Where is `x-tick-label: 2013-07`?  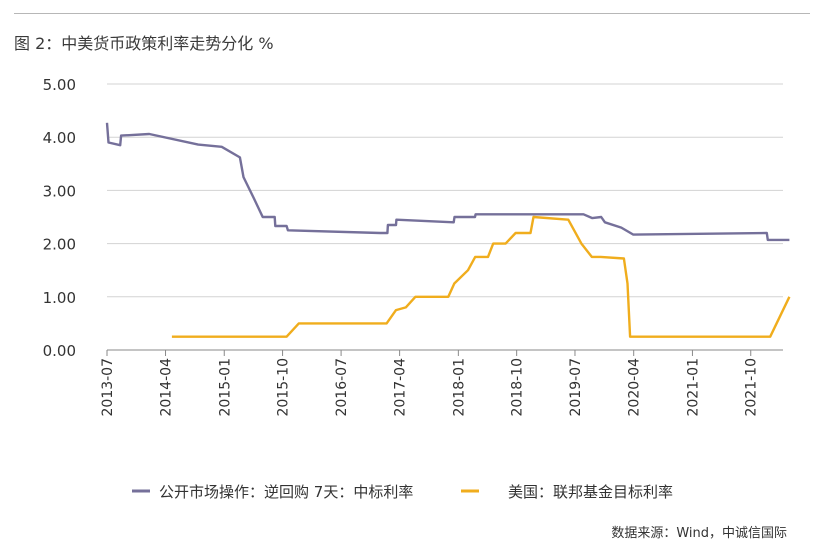
x-tick-label: 2013-07 is located at coordinates (108, 387).